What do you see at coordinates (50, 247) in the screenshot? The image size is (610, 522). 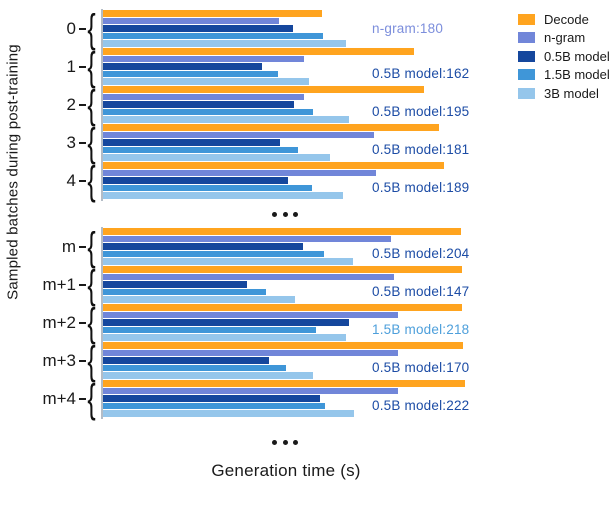 I see `group-gutter: m{` at bounding box center [50, 247].